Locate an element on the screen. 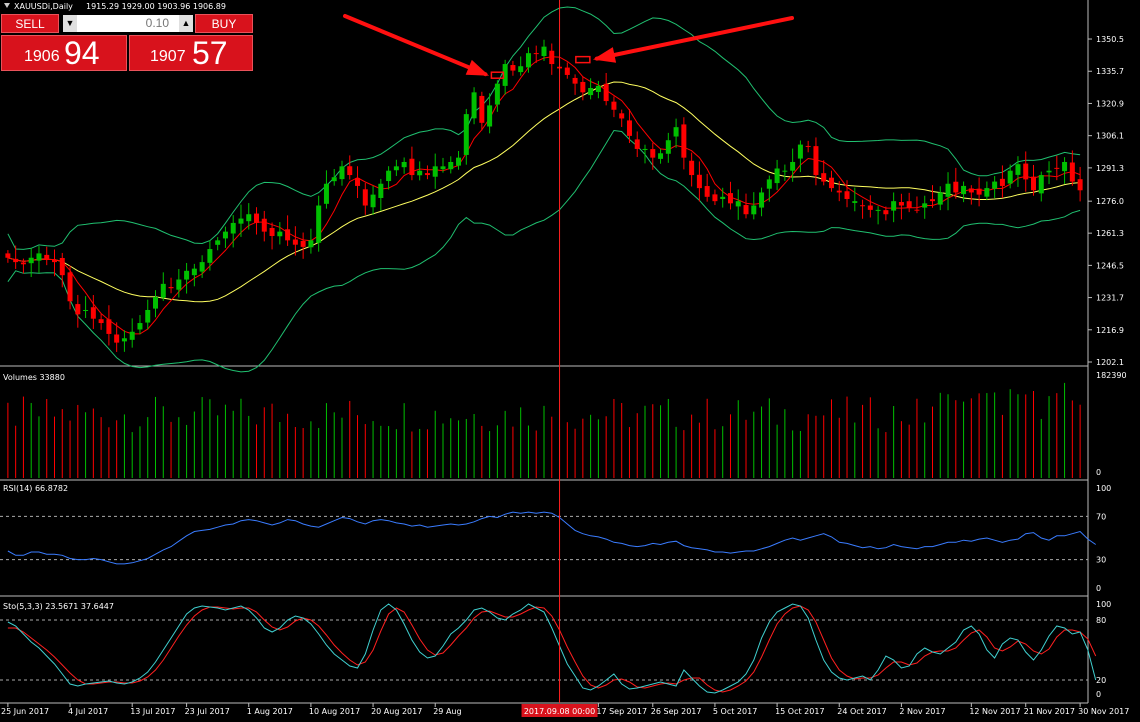 The height and width of the screenshot is (722, 1140). lot-increment-icon: ▲ is located at coordinates (186, 23).